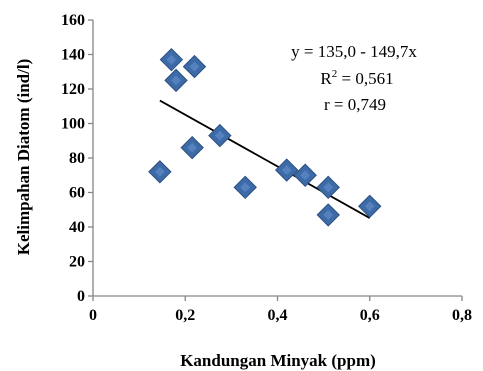 This screenshot has width=483, height=371. Describe the element at coordinates (81, 296) in the screenshot. I see `y-tick-label: 0` at that location.